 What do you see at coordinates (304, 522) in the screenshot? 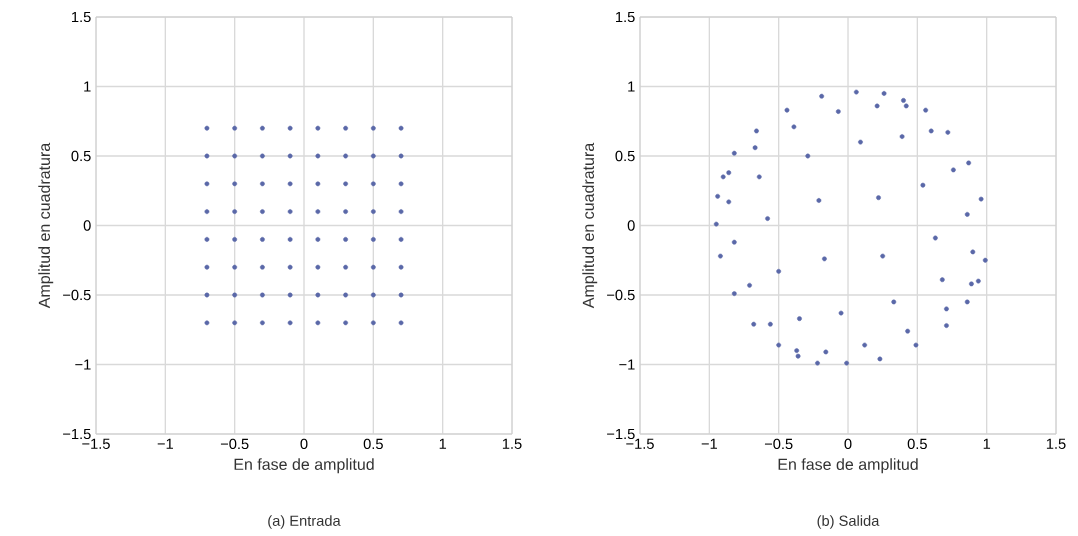
I see `text: (a) Entrada` at bounding box center [304, 522].